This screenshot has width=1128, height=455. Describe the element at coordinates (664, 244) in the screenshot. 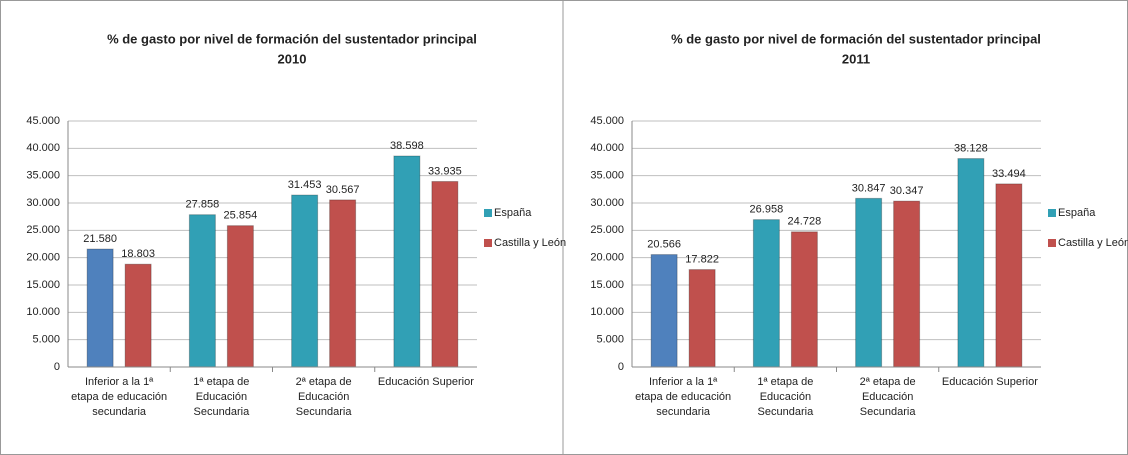

I see `value-label: 20.566` at that location.